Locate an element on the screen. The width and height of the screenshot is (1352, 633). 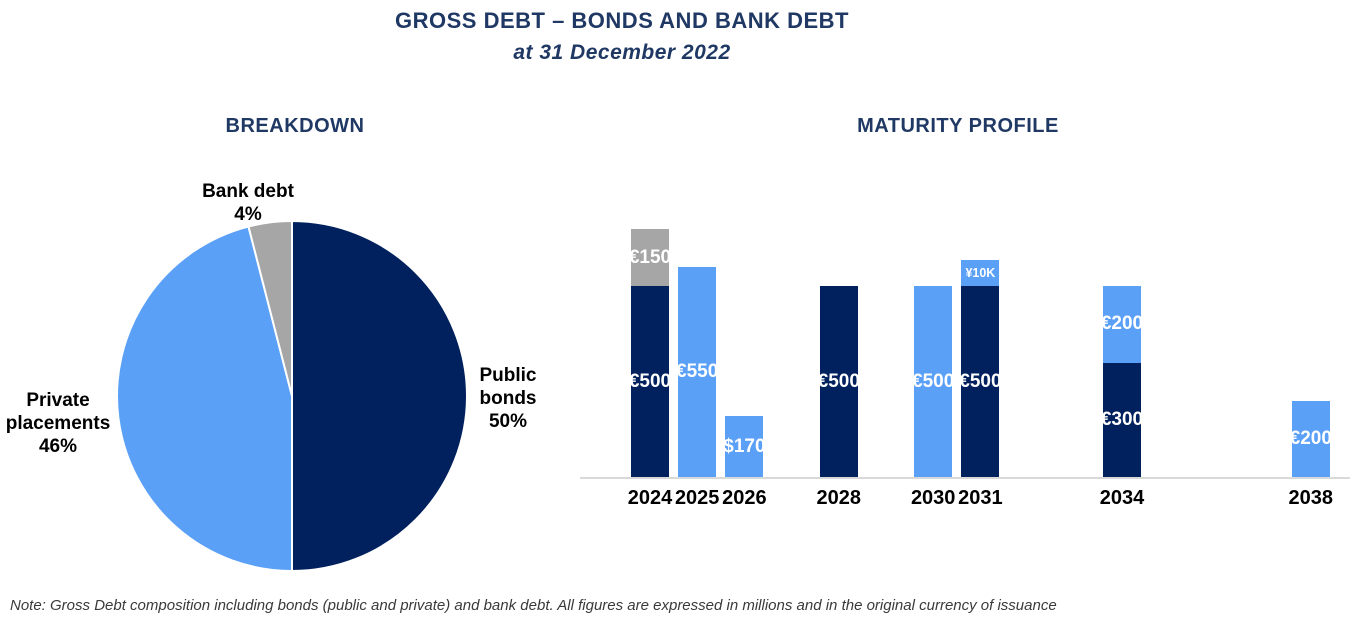
bar-value-label: ¥10K is located at coordinates (980, 272).